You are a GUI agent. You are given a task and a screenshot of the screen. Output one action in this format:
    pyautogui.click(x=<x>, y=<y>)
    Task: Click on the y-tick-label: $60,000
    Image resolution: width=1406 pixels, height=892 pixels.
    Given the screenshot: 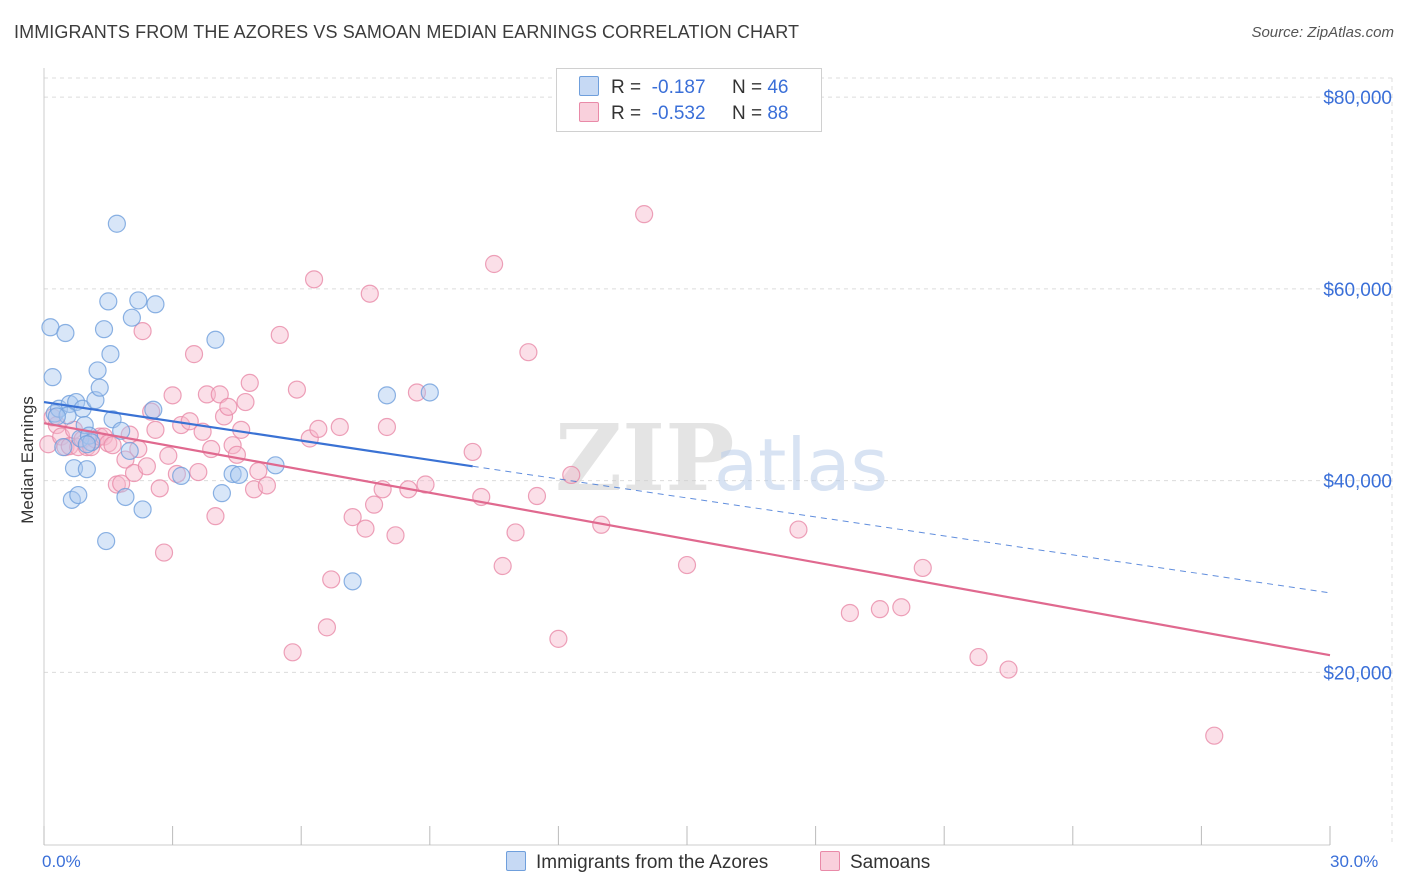 What is the action you would take?
    pyautogui.click(x=1357, y=290)
    